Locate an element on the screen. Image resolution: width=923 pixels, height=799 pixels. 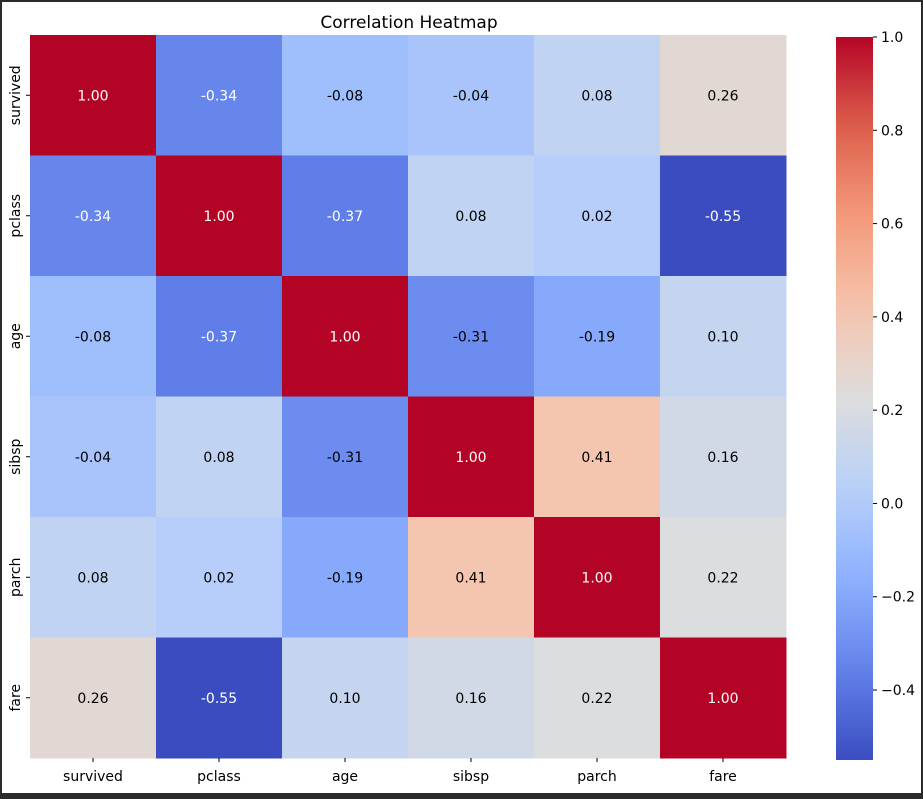
chart-title: Correlation Heatmap is located at coordinates (408, 23).